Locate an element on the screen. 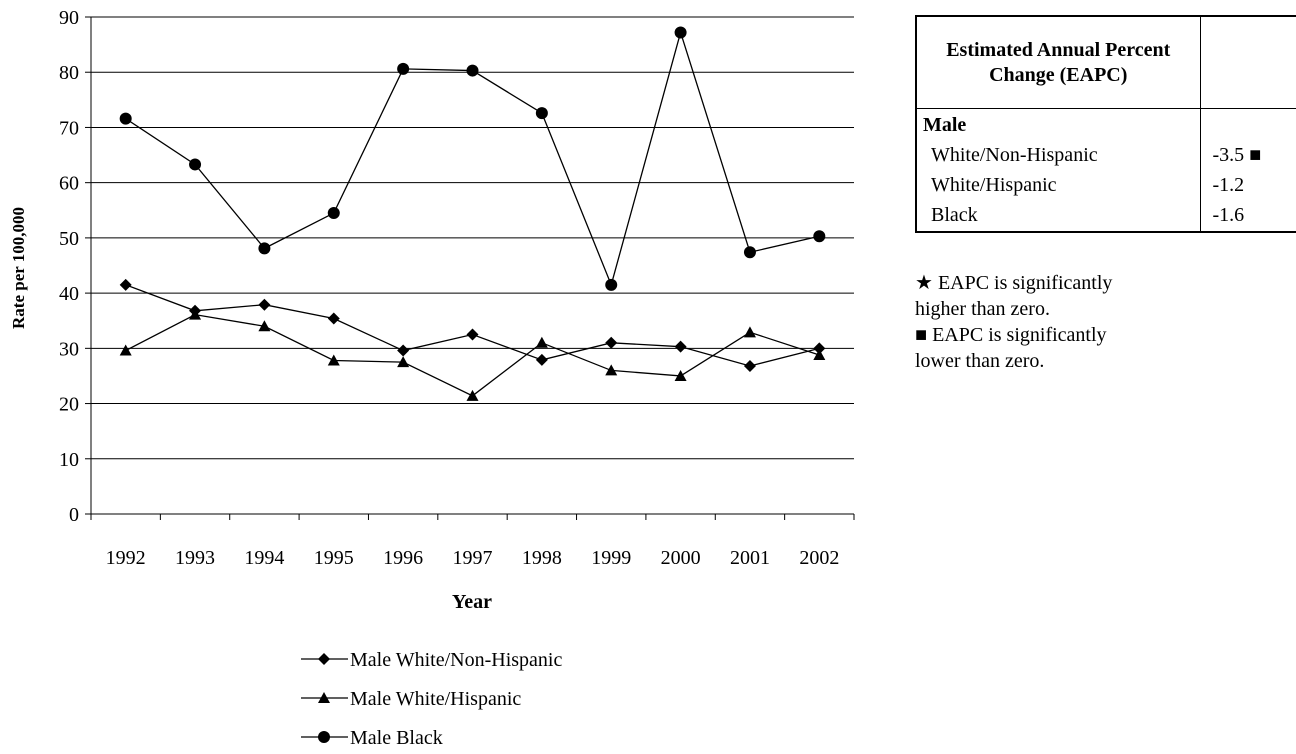 The image size is (1296, 754). x-tick-label: 1997 is located at coordinates (473, 558).